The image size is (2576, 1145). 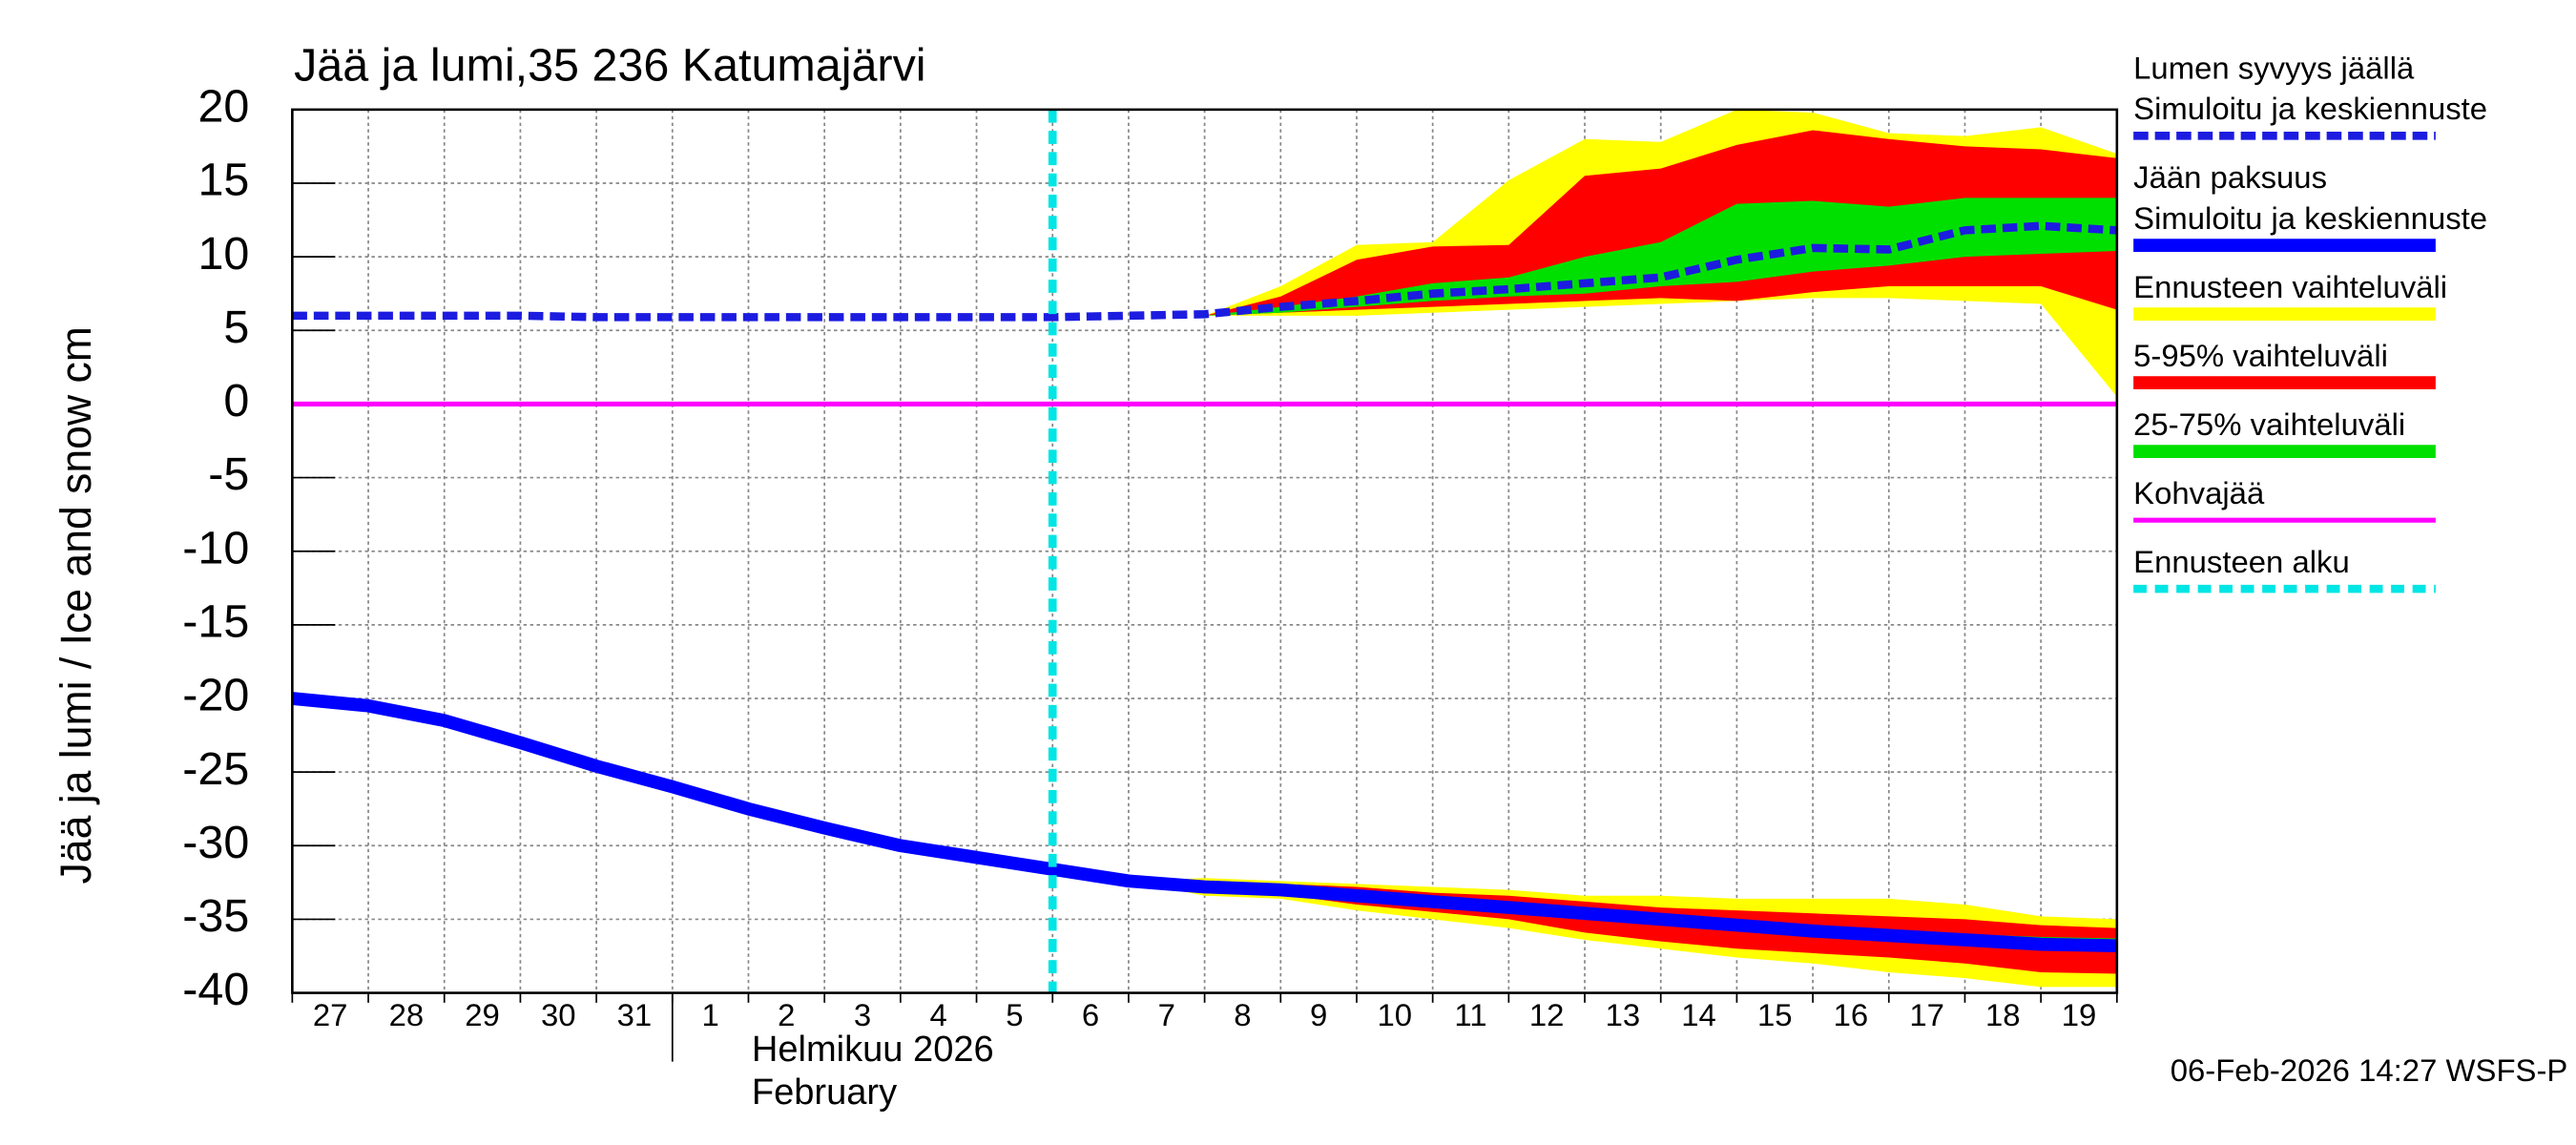 What do you see at coordinates (873, 1050) in the screenshot?
I see `month-label: Helmikuu 2026` at bounding box center [873, 1050].